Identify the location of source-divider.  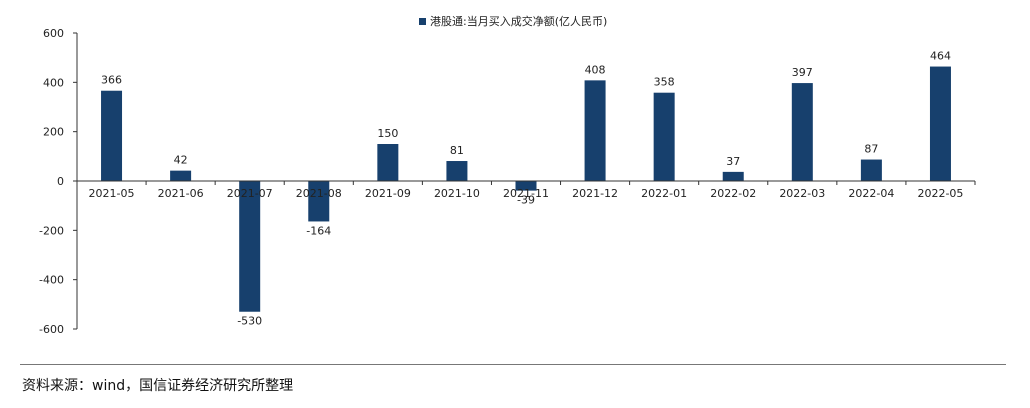
(513, 364).